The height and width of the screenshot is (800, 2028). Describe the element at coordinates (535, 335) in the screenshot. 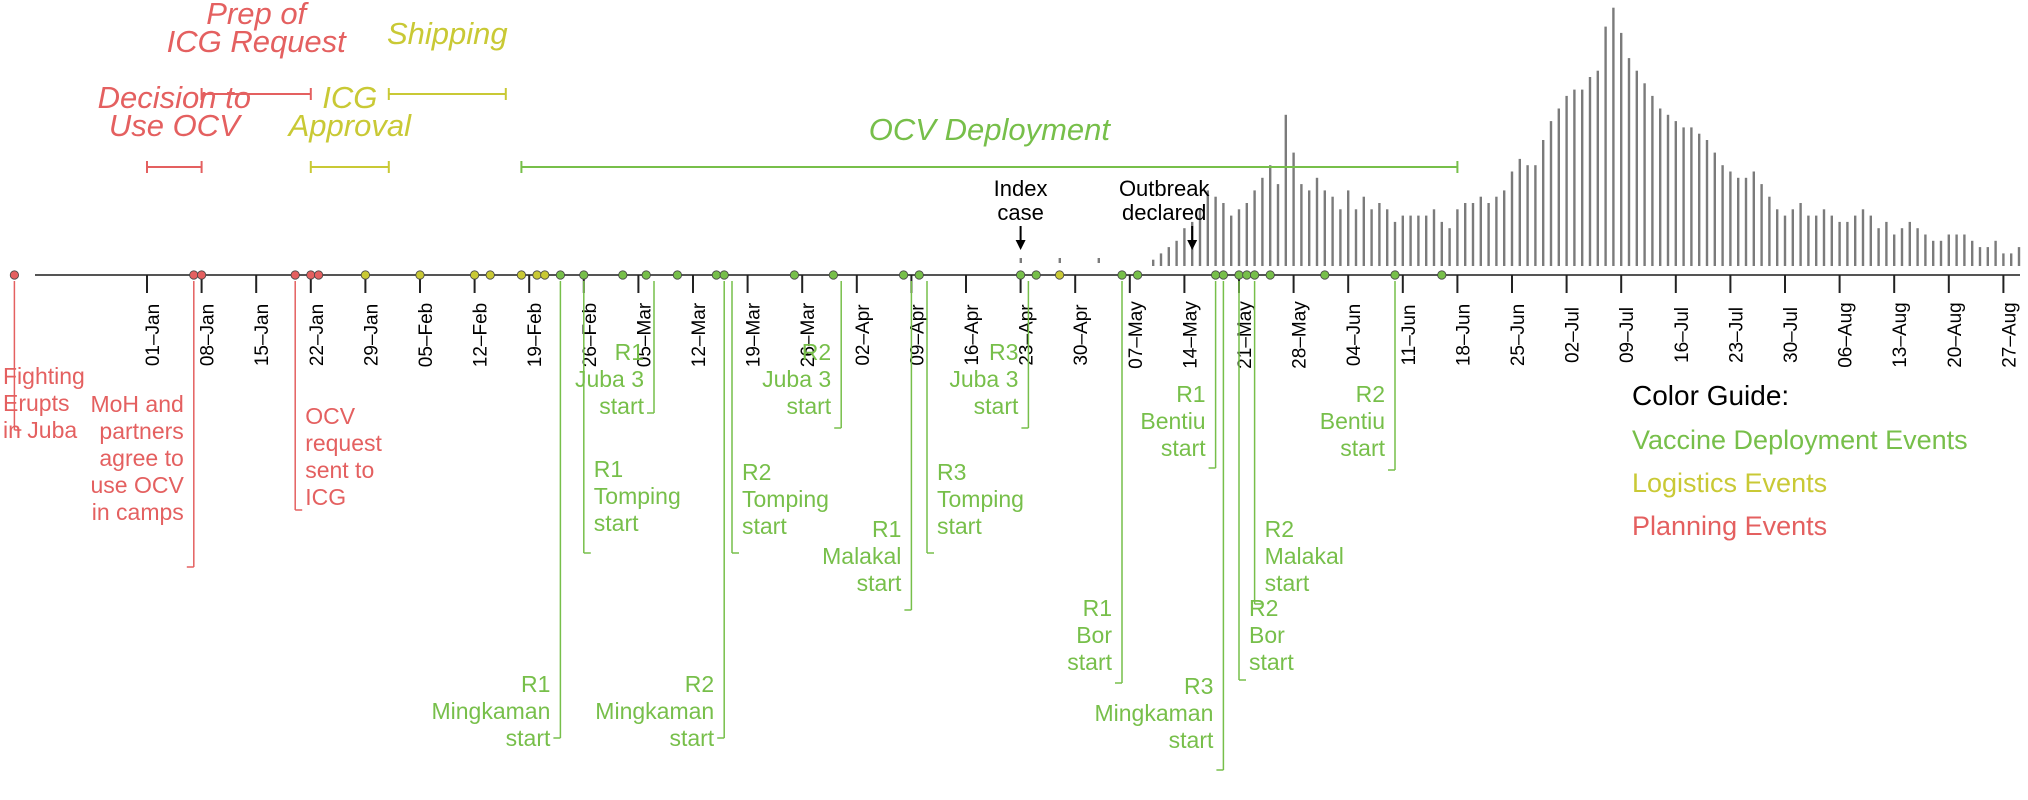

I see `axis-tick-label: 19–Feb` at that location.